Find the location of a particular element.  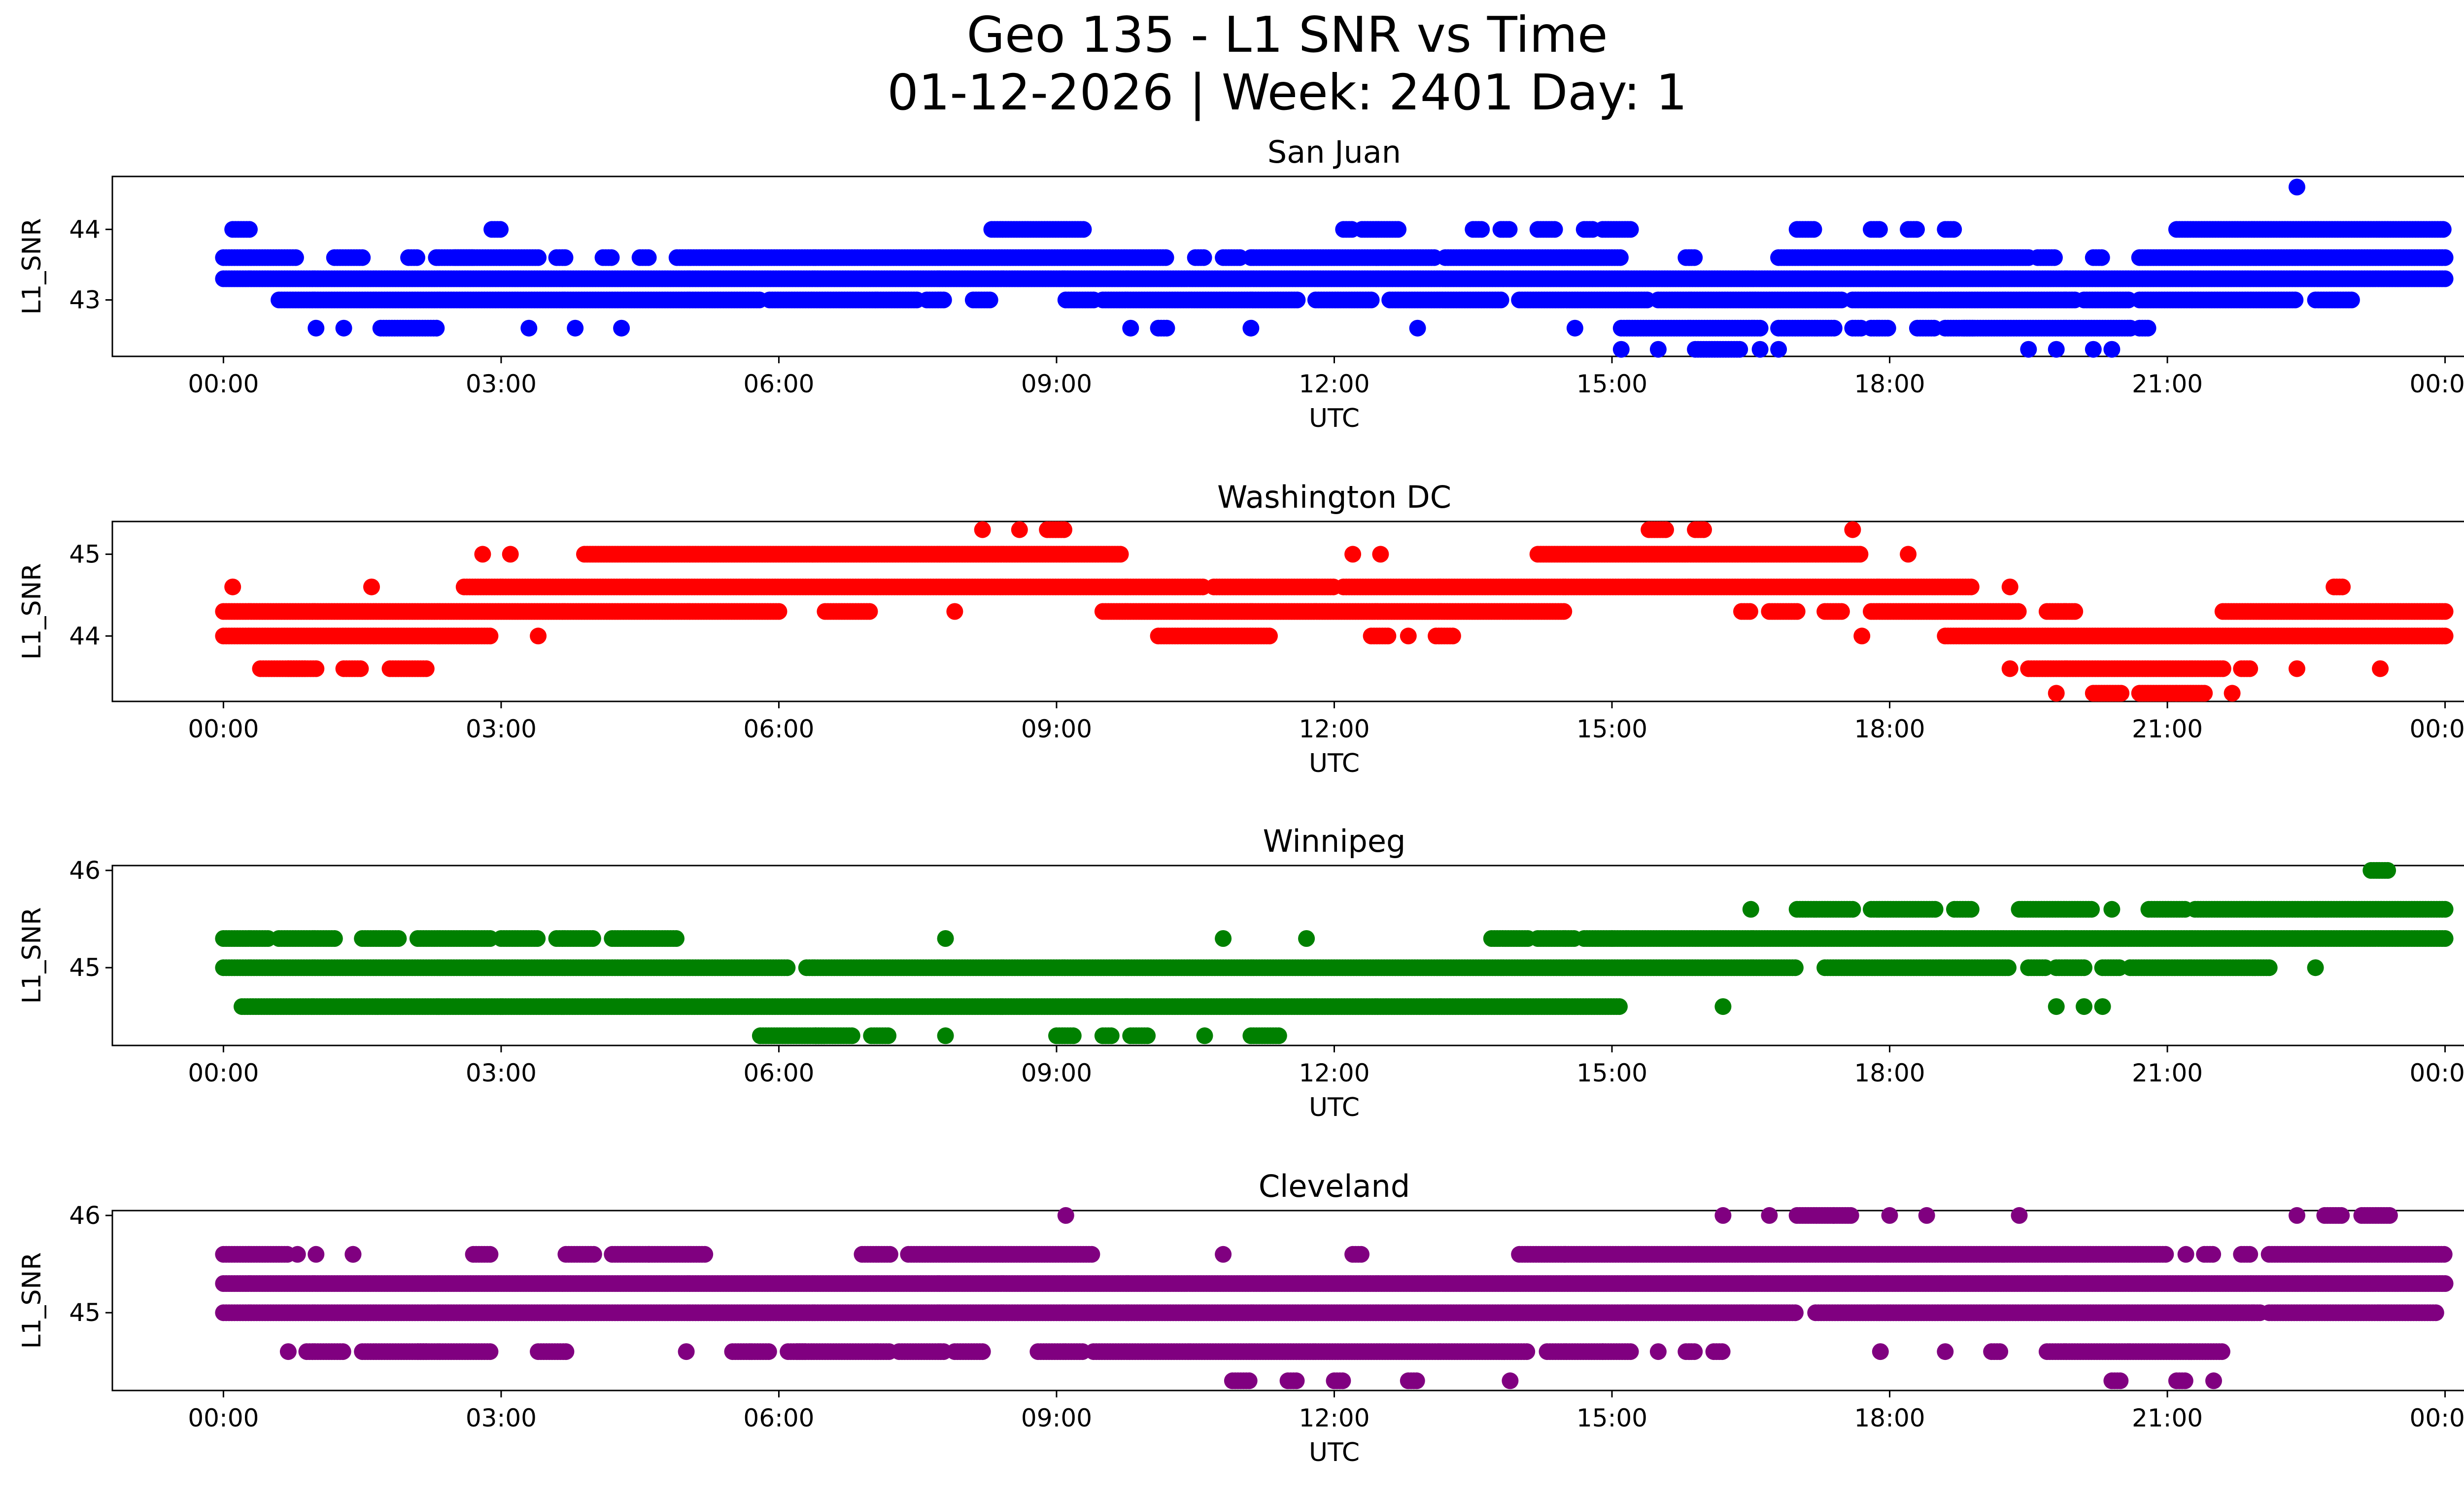

x-axis-label: UTC is located at coordinates (1334, 763).